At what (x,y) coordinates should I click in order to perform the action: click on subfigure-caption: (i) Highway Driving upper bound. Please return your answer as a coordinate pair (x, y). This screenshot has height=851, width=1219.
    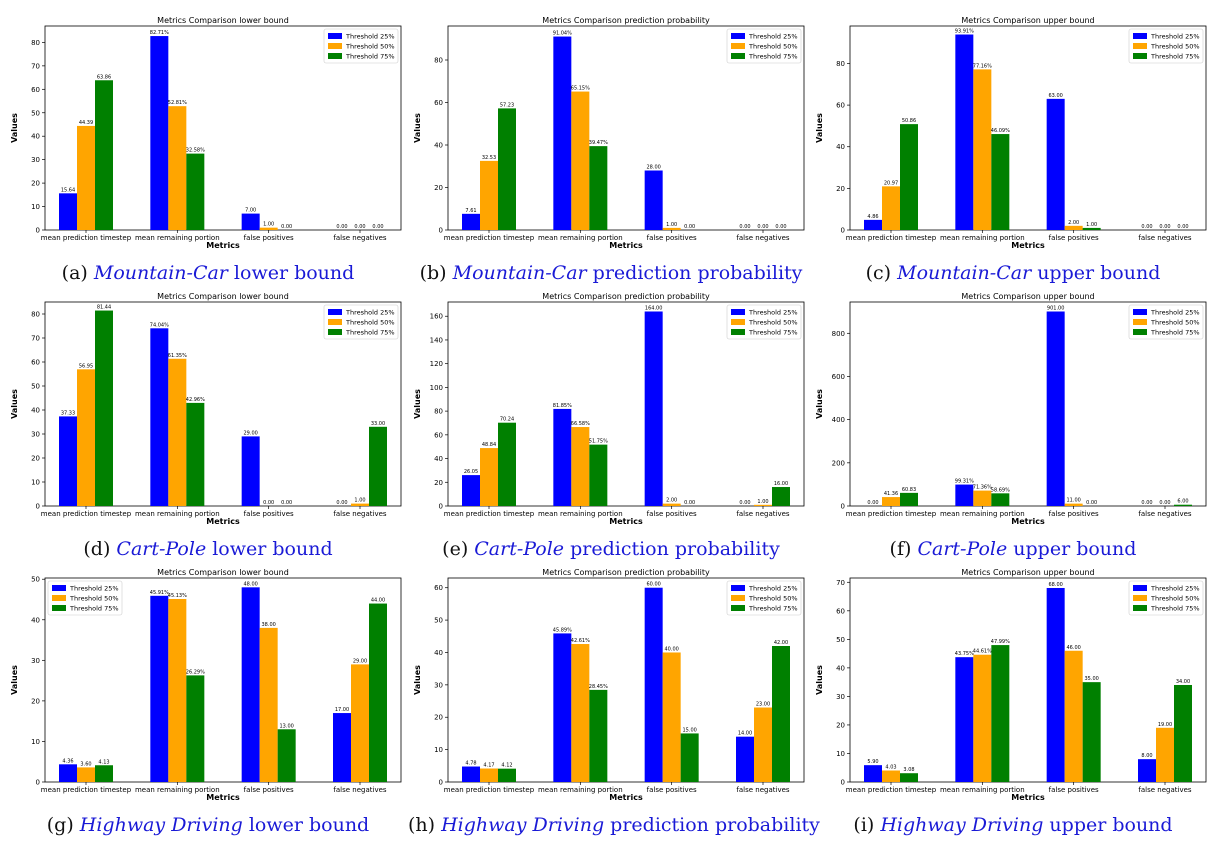
    Looking at the image, I should click on (1013, 825).